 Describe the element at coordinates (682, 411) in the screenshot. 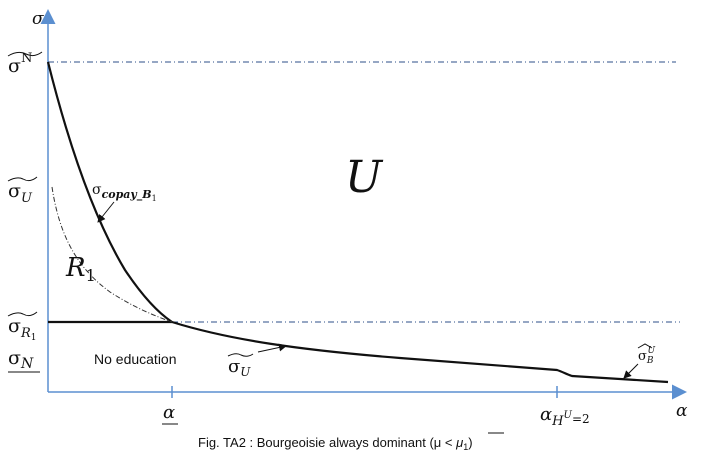

I see `x-axis-label: α` at that location.